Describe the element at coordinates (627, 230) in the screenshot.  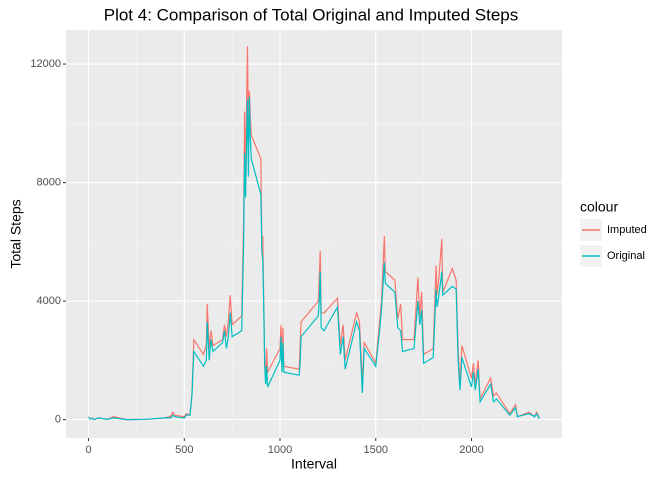
I see `legend-label: Imputed` at that location.